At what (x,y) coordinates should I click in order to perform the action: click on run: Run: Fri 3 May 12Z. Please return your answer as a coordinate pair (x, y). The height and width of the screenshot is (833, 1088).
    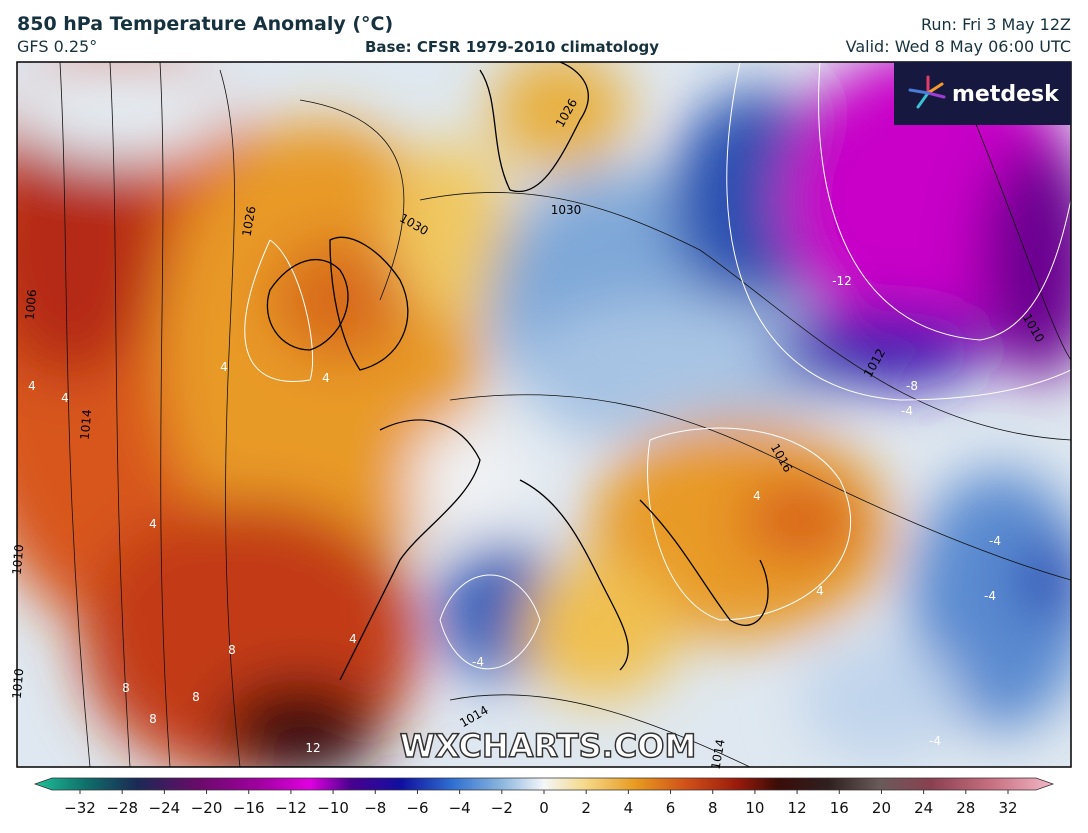
    Looking at the image, I should click on (995, 24).